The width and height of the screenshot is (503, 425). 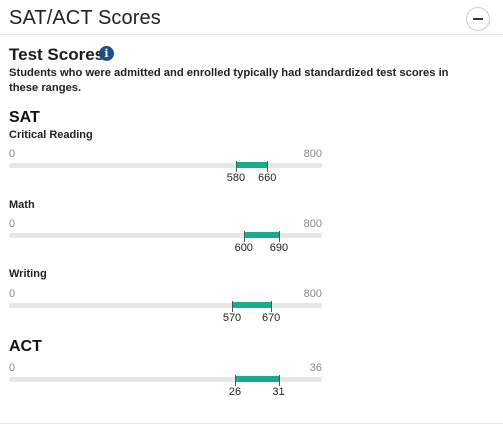 I want to click on range-critical-reading: 0 800 580 660, so click(x=165, y=168).